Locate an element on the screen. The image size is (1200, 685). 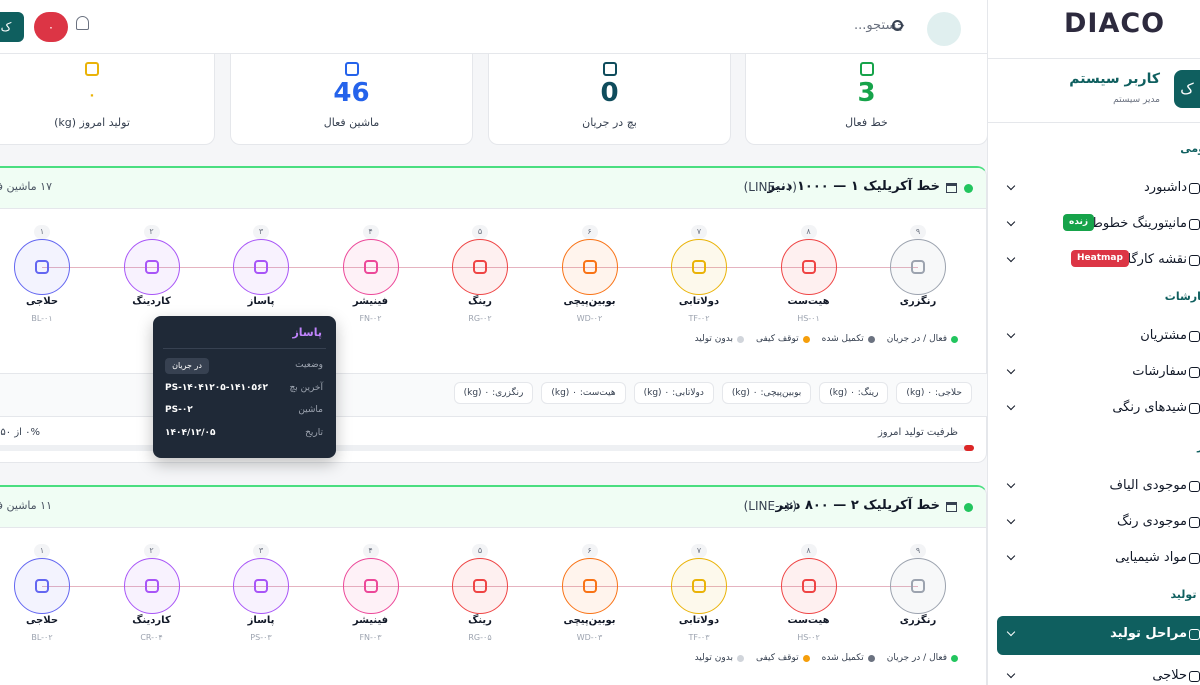
menu-item: مراحل تولید is located at coordinates (1148, 633).